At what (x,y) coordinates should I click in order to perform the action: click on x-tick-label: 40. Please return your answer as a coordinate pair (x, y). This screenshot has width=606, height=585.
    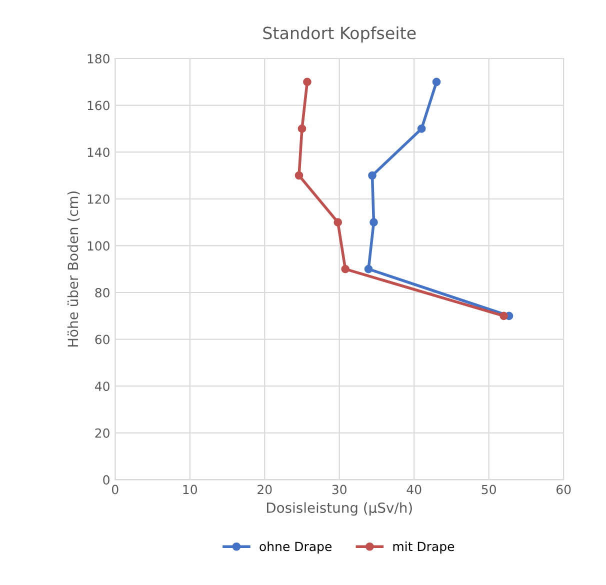
    Looking at the image, I should click on (414, 489).